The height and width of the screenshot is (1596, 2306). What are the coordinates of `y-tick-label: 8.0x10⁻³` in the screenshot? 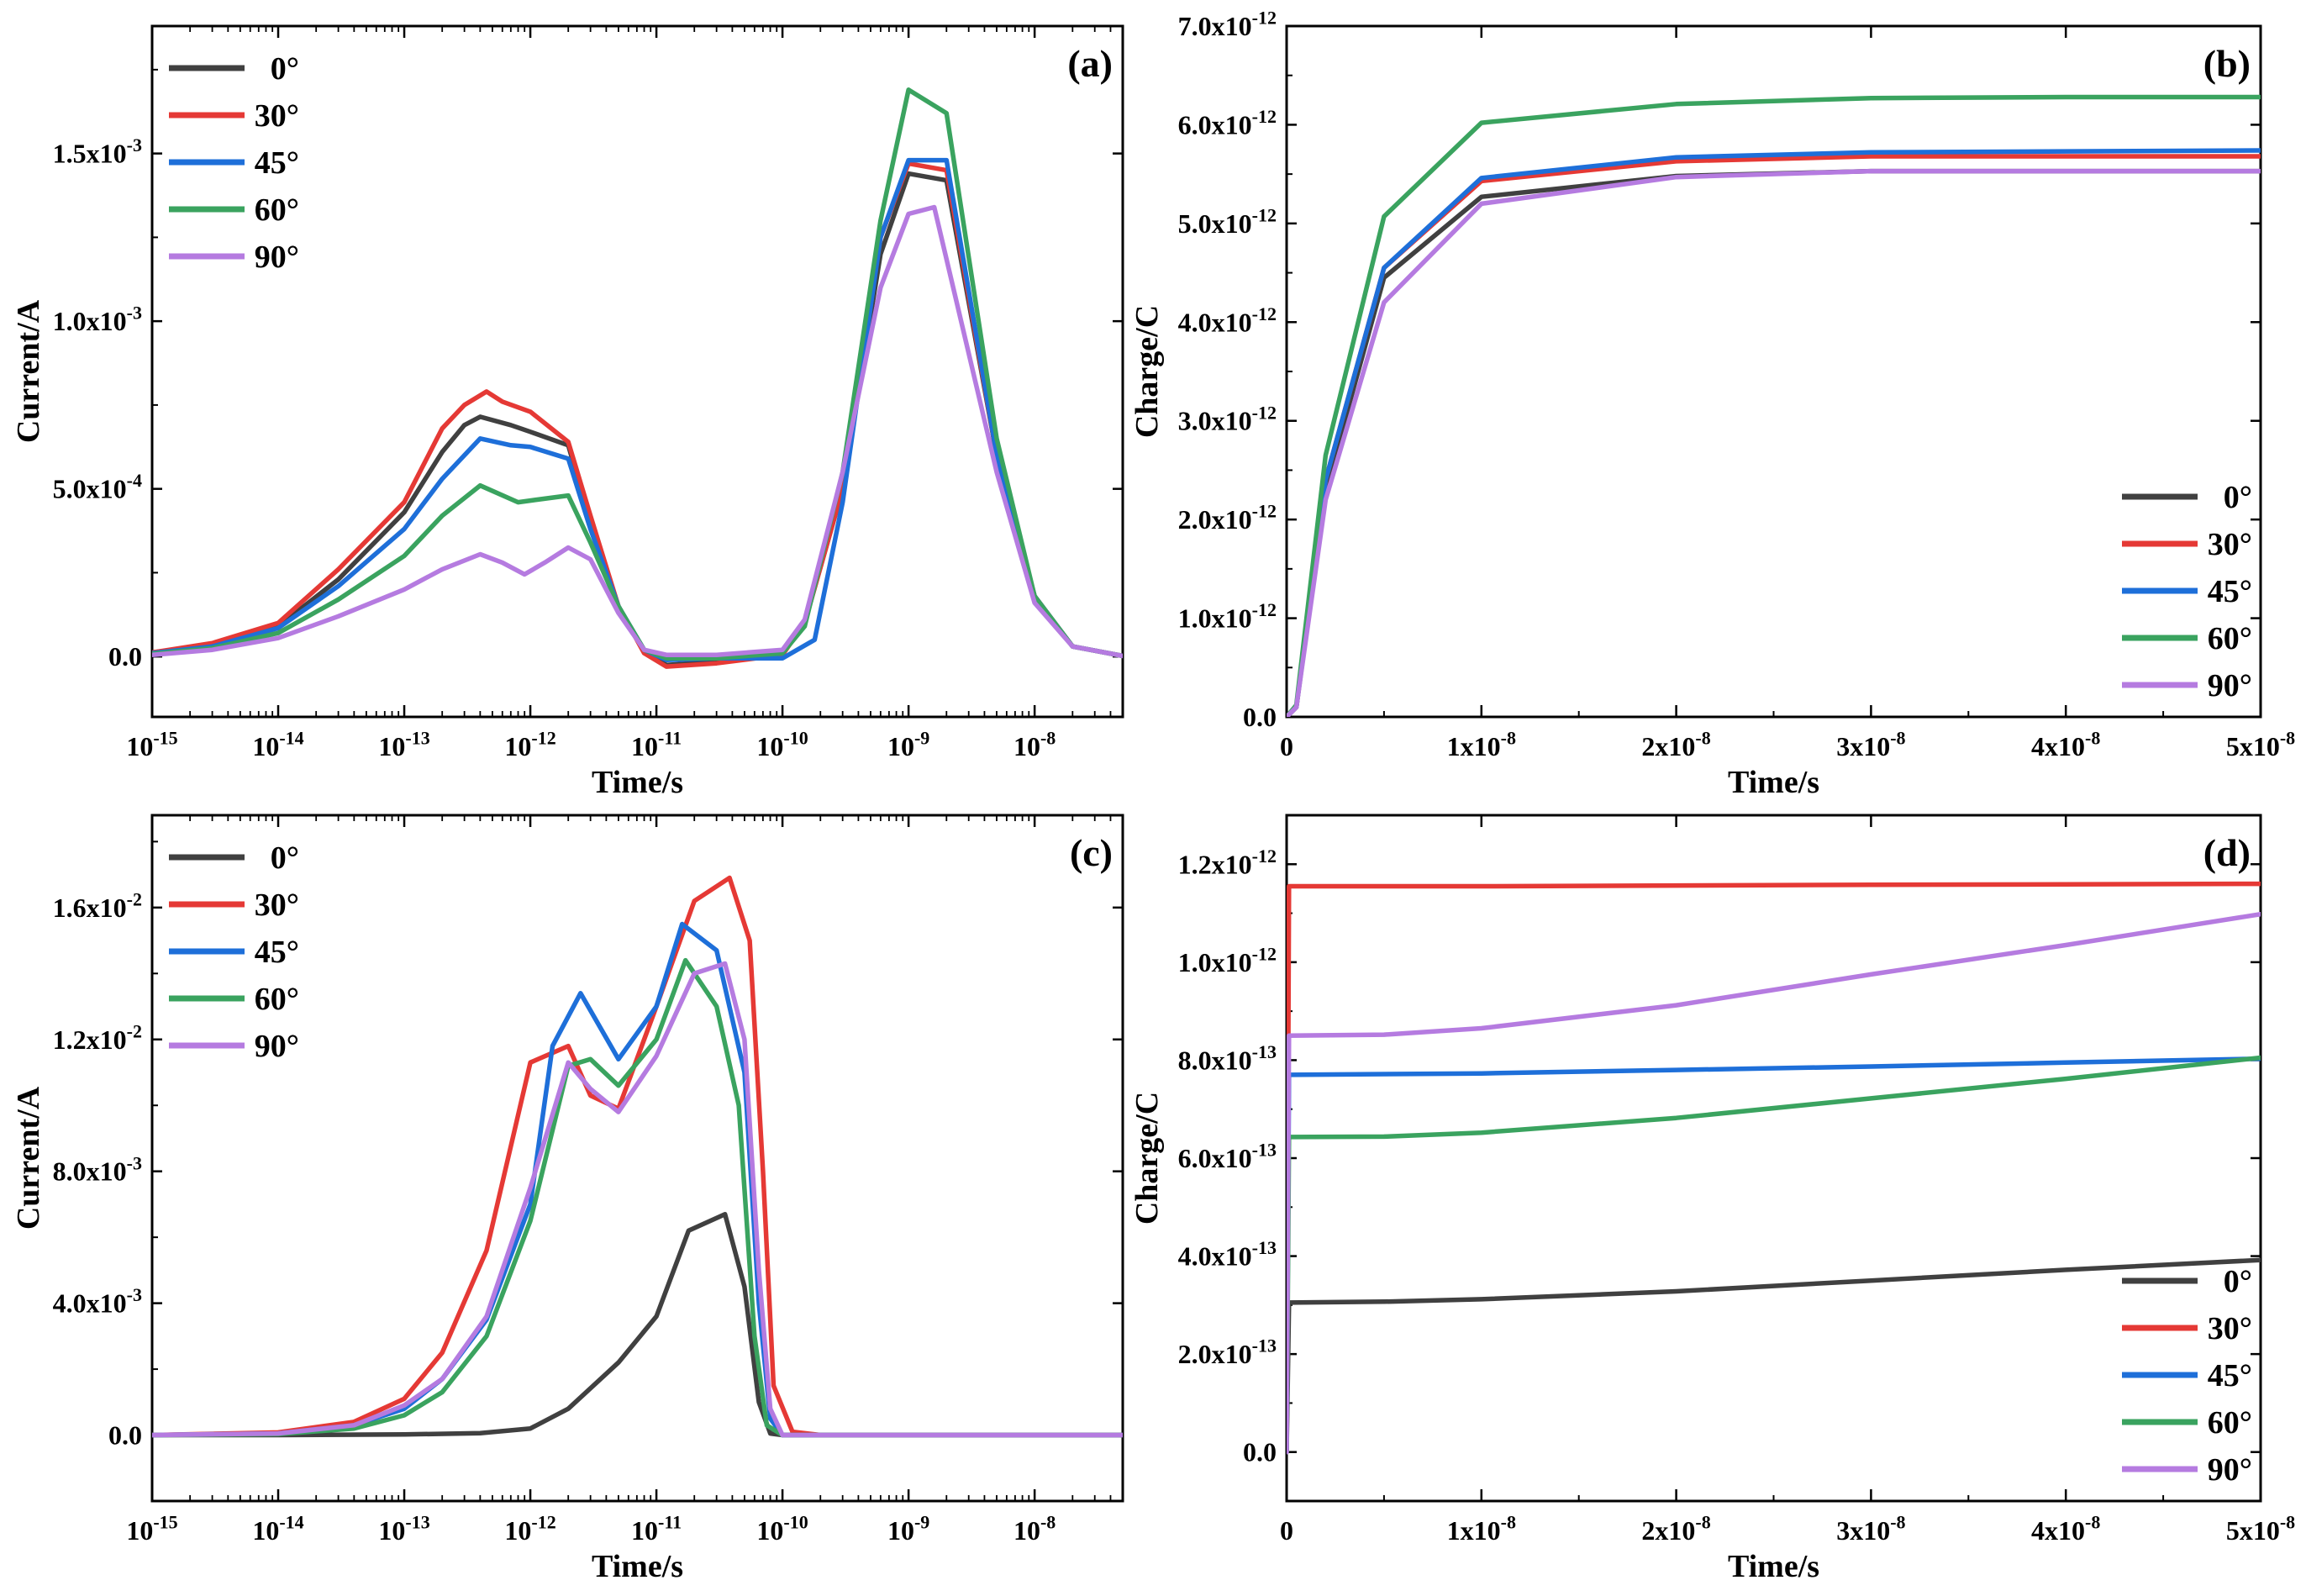 It's located at (97, 1169).